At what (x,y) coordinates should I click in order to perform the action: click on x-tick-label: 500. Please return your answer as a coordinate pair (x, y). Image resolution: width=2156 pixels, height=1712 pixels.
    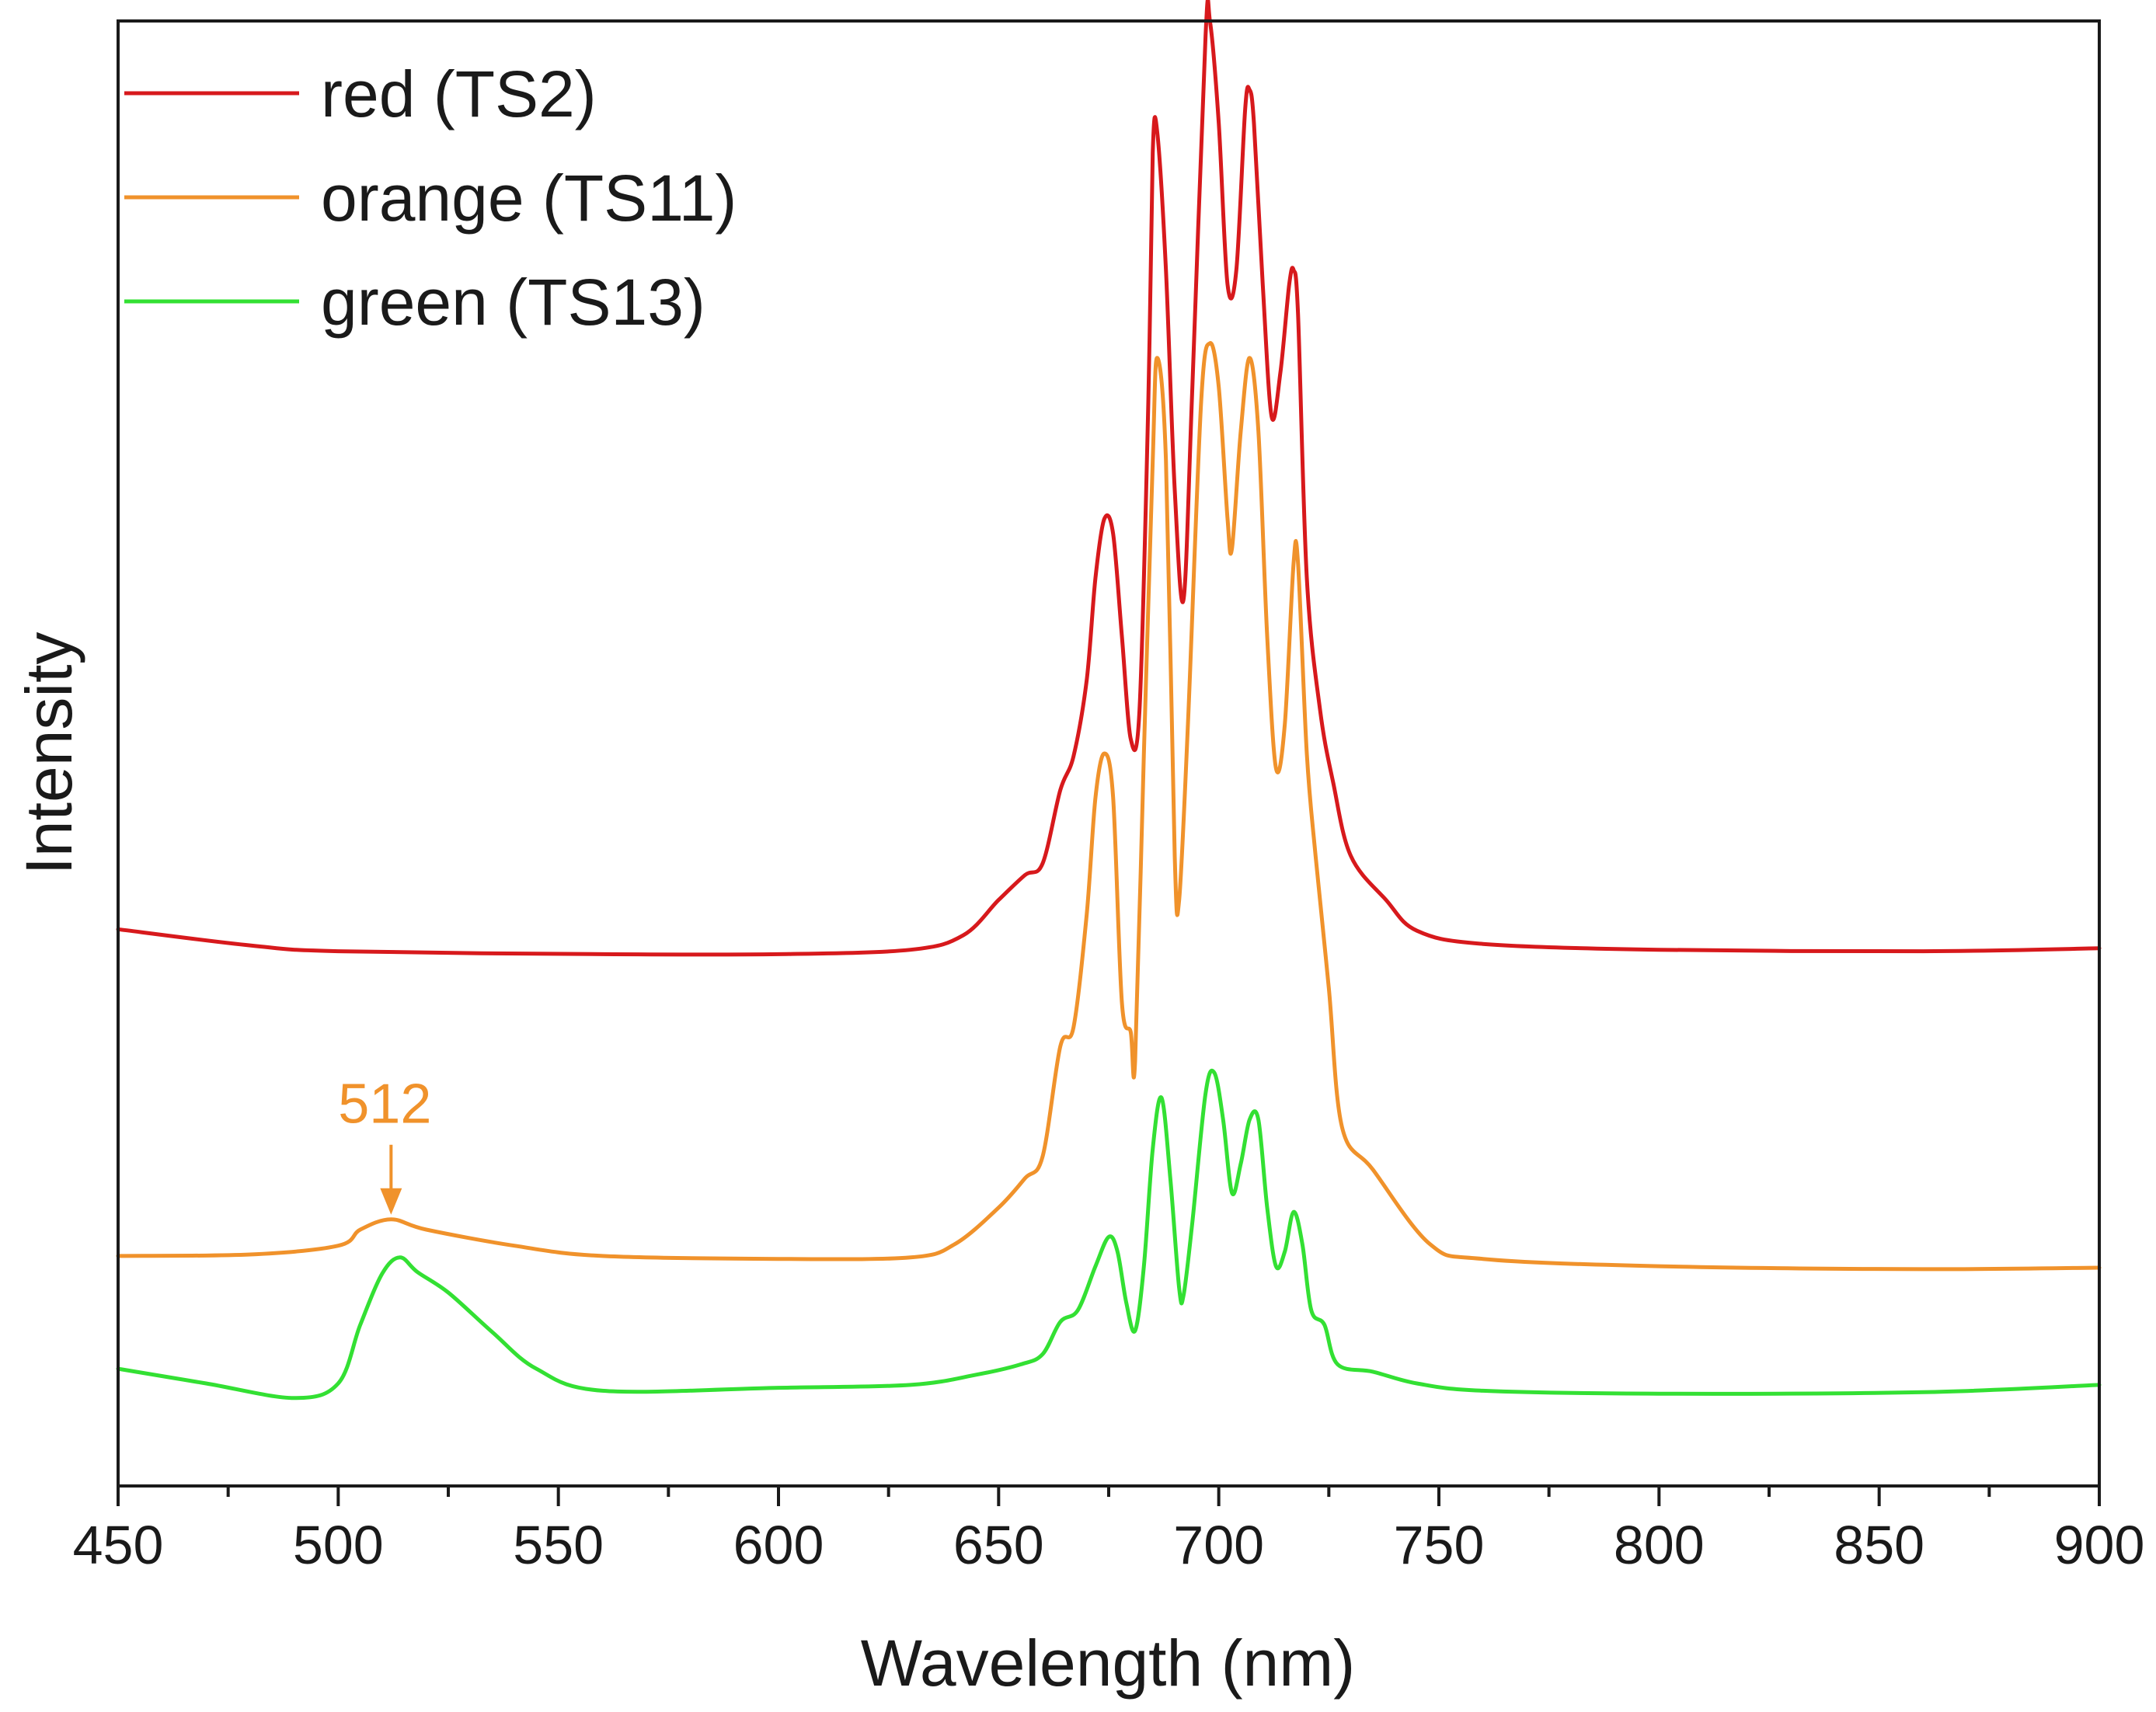
    Looking at the image, I should click on (338, 1545).